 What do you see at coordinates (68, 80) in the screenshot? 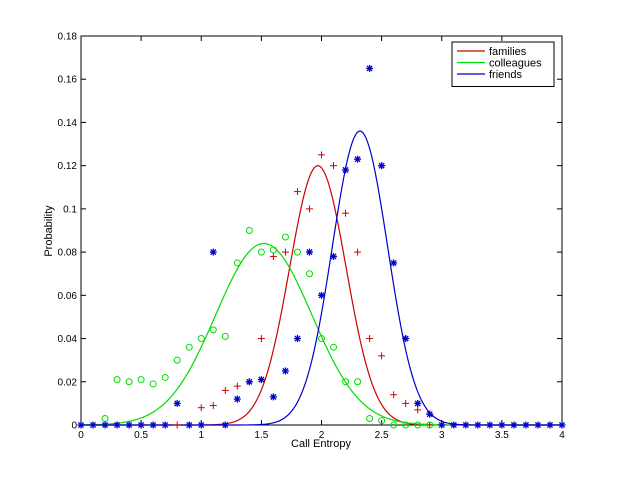
I see `y-tick-label: 0.16` at bounding box center [68, 80].